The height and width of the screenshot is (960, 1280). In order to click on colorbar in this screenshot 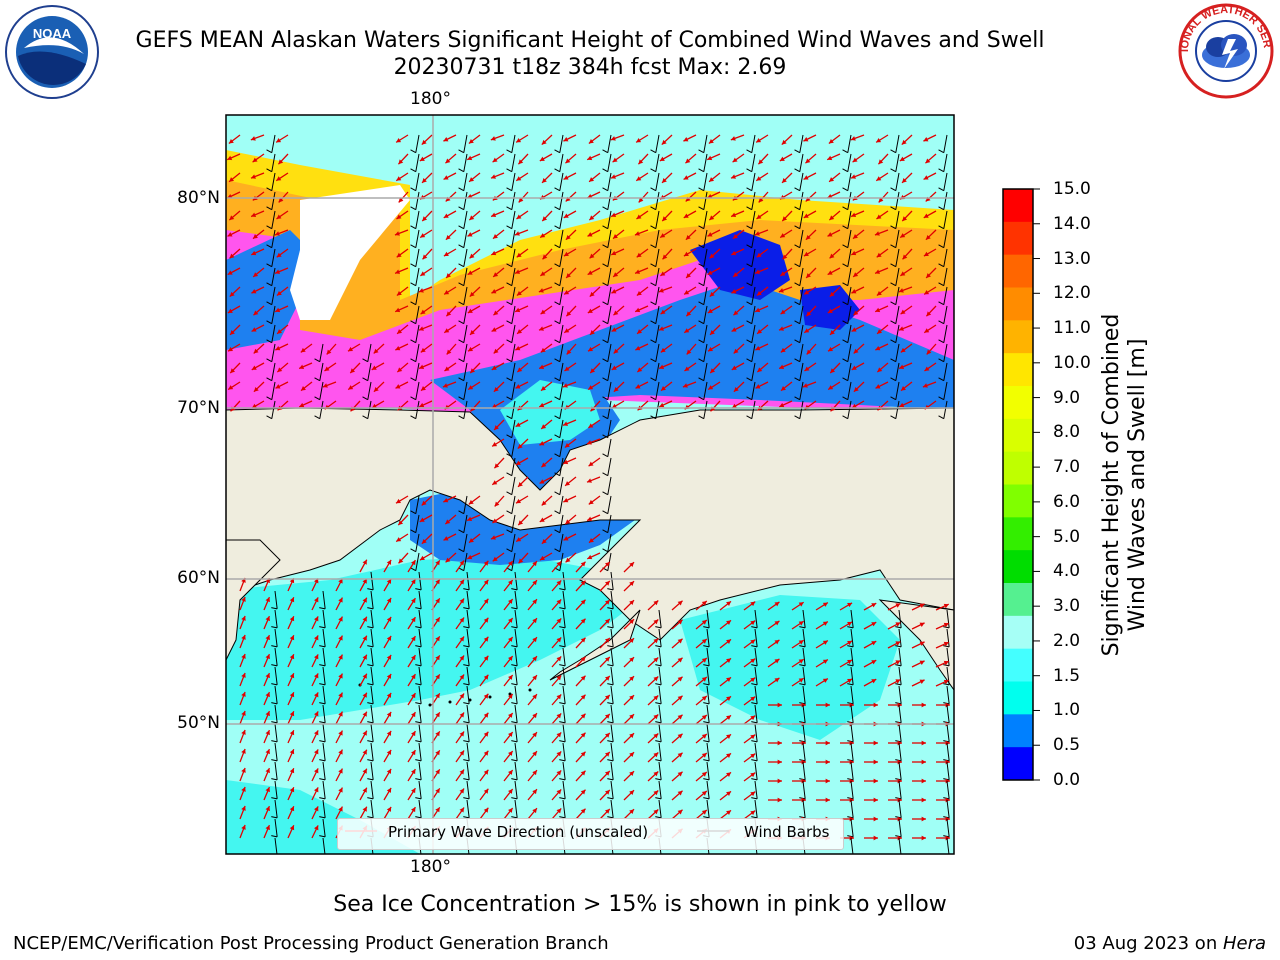, I will do `click(1021, 484)`.